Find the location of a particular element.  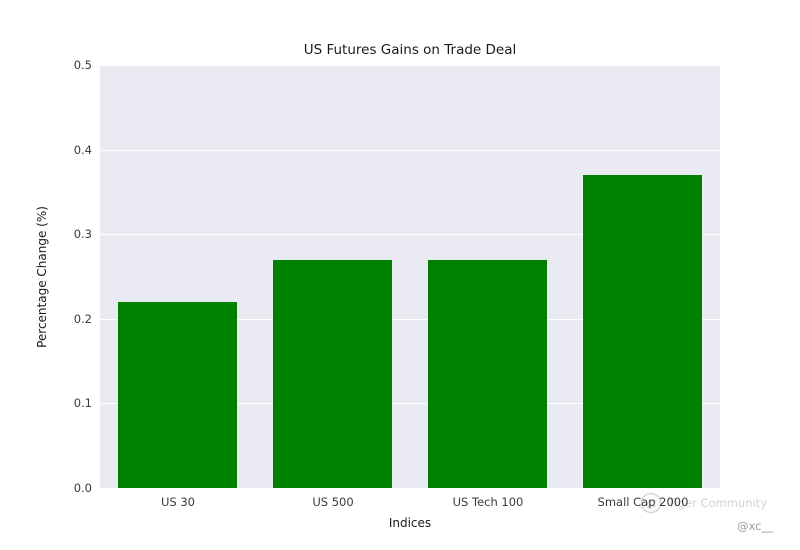

y-axis-label: Percentage Change (%) is located at coordinates (42, 277).